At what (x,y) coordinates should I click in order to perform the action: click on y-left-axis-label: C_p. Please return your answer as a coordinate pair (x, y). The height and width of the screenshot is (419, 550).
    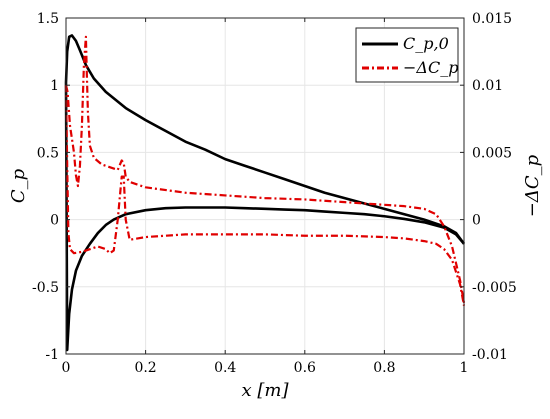
    Looking at the image, I should click on (18, 185).